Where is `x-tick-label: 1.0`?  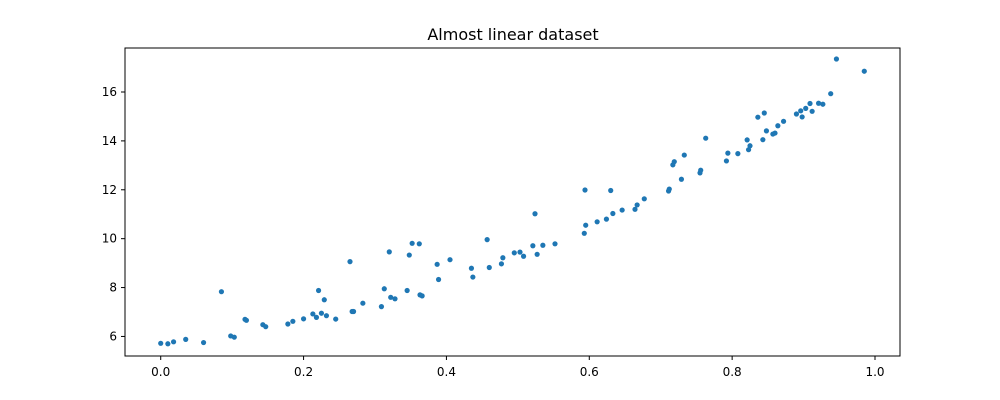 x-tick-label: 1.0 is located at coordinates (874, 372).